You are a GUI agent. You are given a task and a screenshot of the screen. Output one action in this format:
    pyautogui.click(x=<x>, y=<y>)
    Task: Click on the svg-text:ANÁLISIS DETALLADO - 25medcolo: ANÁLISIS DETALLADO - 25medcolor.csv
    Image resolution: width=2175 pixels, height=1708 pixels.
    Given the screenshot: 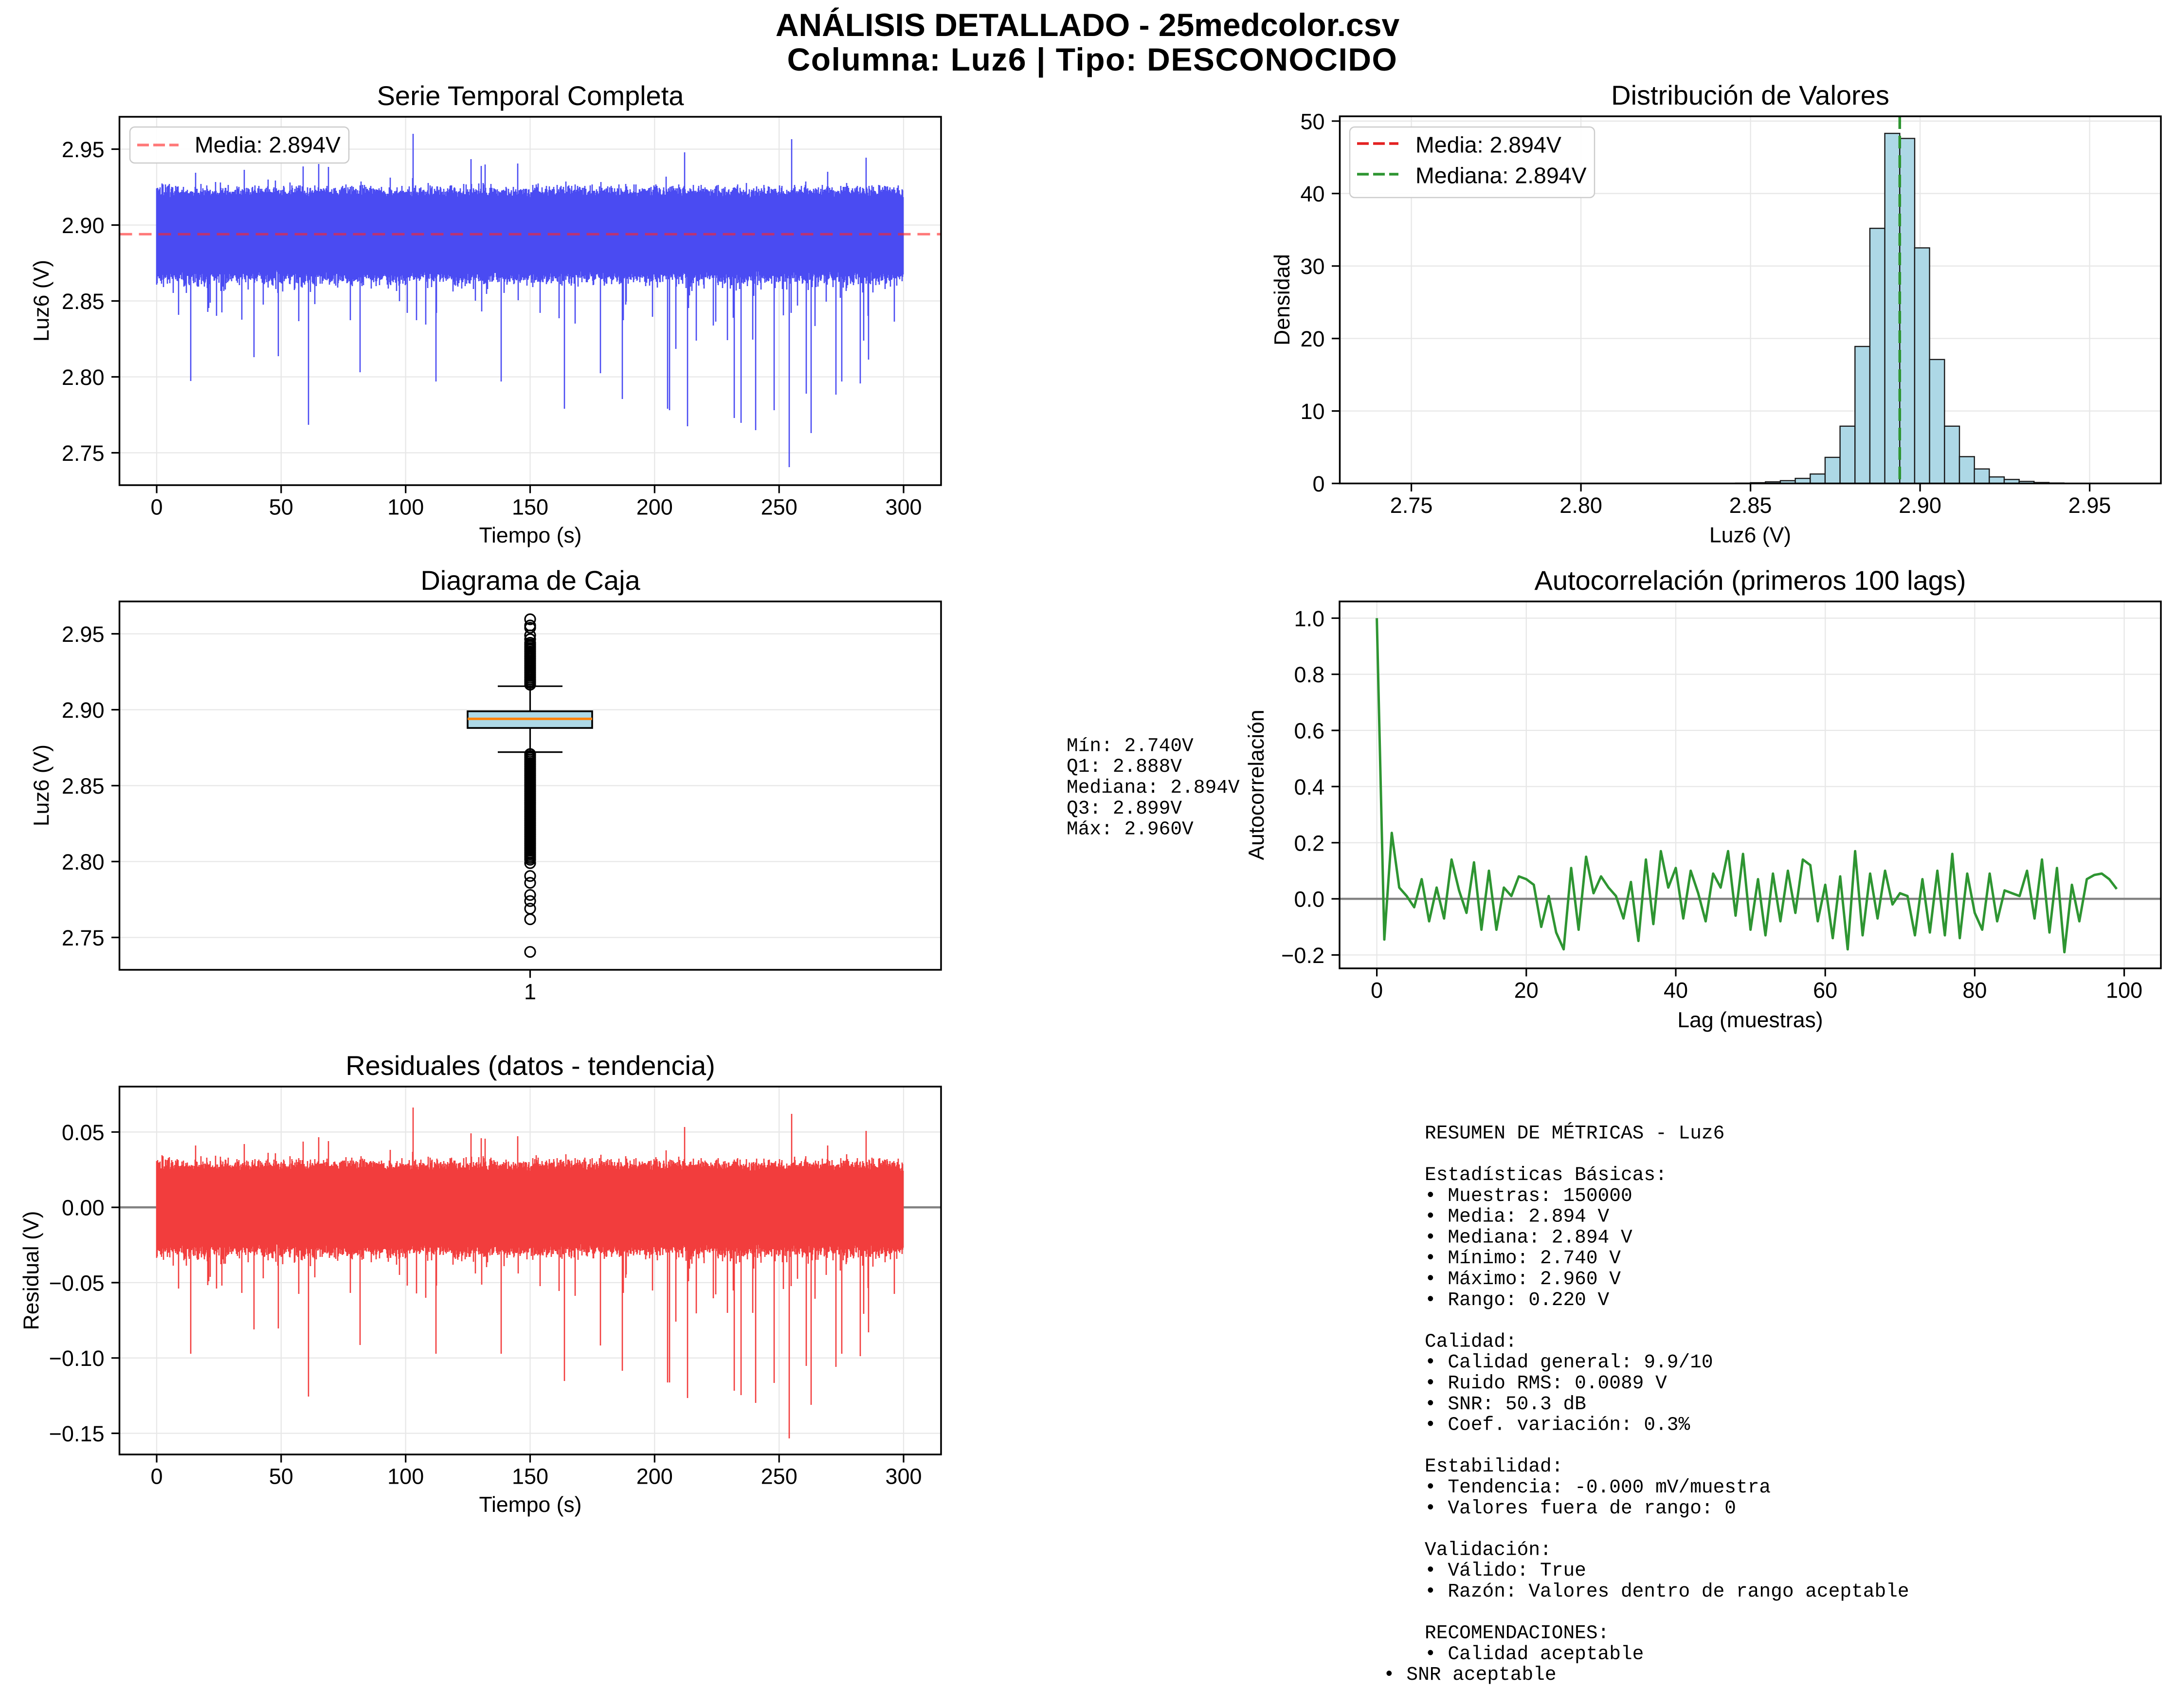 What is the action you would take?
    pyautogui.click(x=1088, y=25)
    